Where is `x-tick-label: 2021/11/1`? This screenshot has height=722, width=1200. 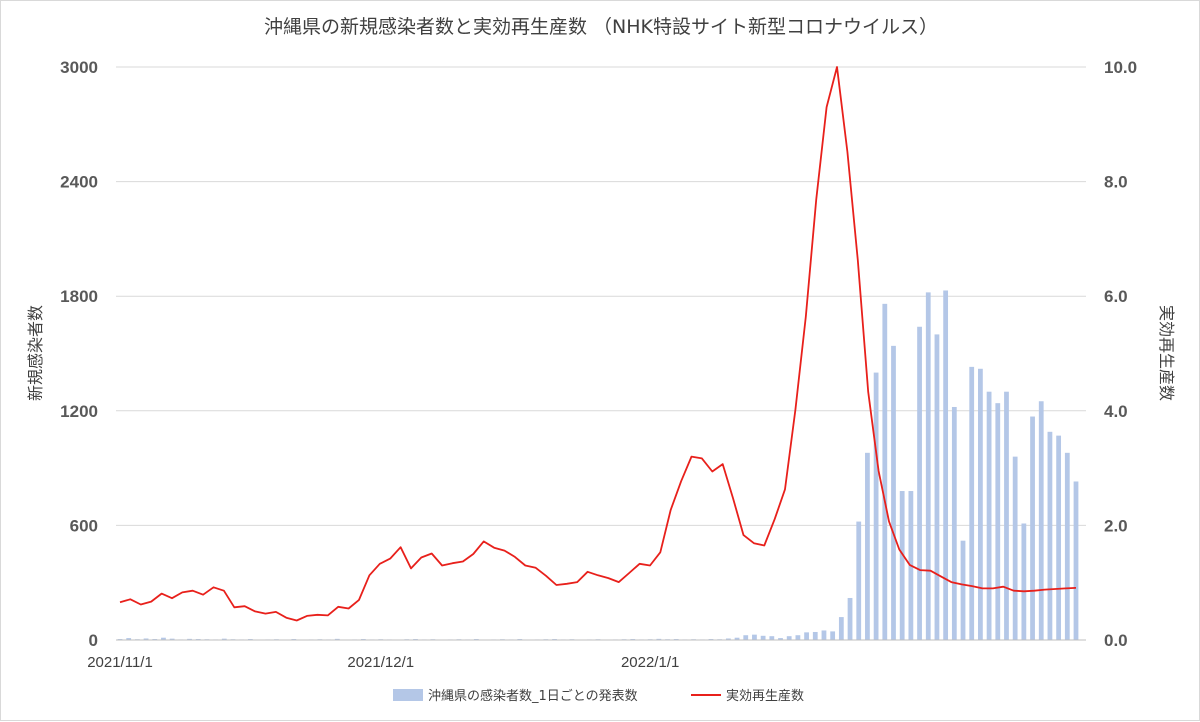
x-tick-label: 2021/11/1 is located at coordinates (120, 662).